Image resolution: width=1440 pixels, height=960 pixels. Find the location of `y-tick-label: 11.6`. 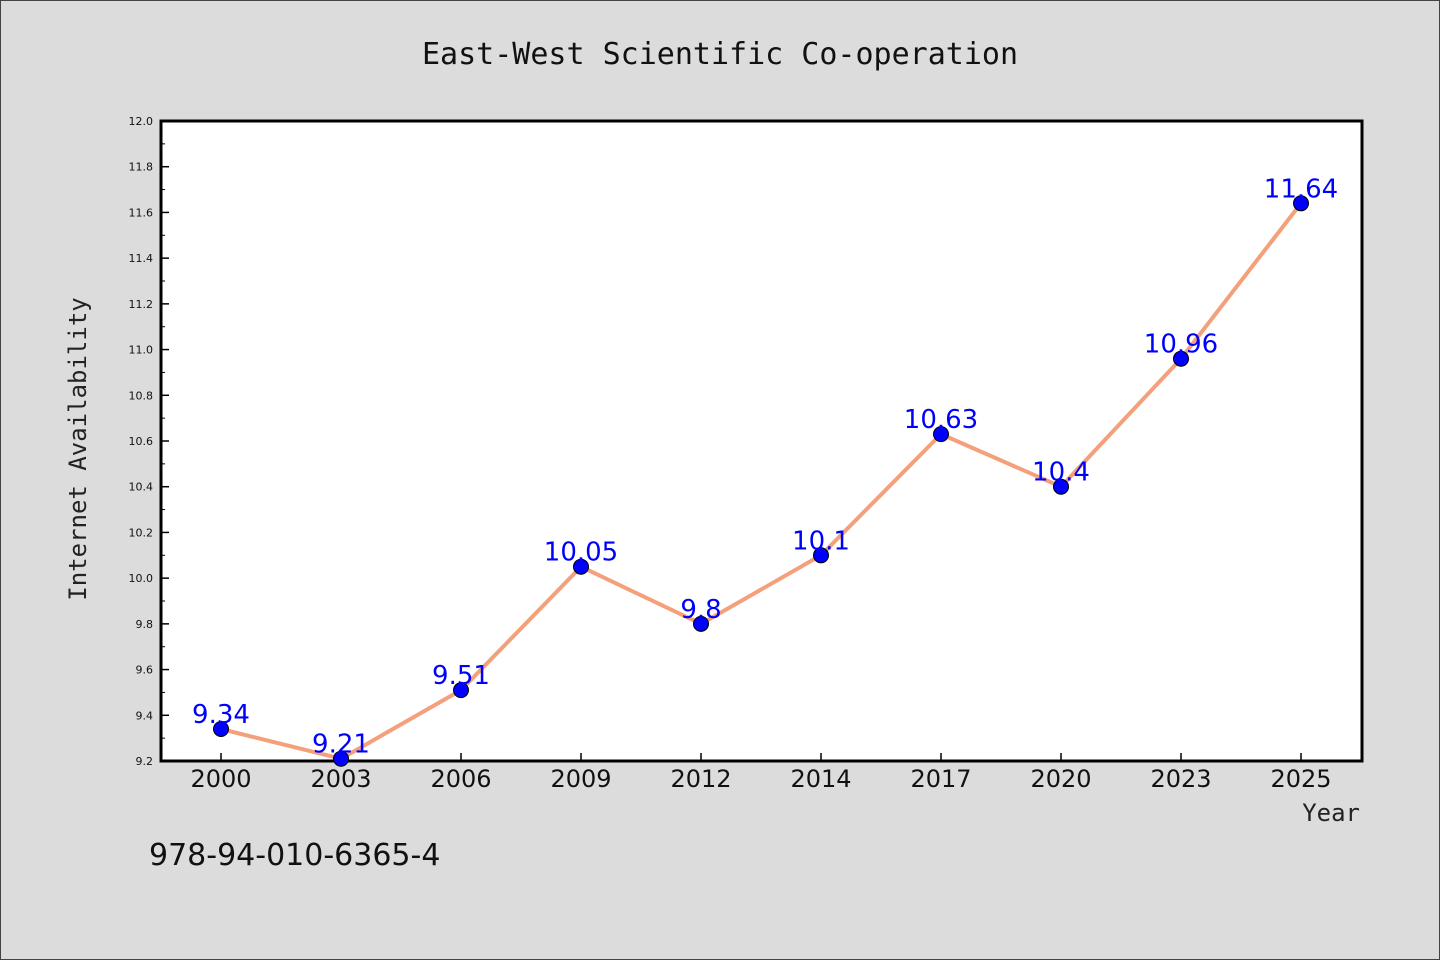

y-tick-label: 11.6 is located at coordinates (141, 212).